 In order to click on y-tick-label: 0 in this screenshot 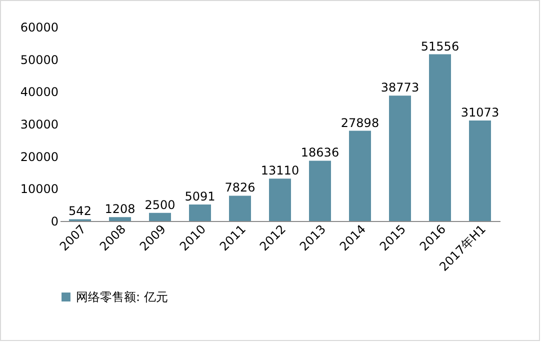, I will do `click(54, 221)`.